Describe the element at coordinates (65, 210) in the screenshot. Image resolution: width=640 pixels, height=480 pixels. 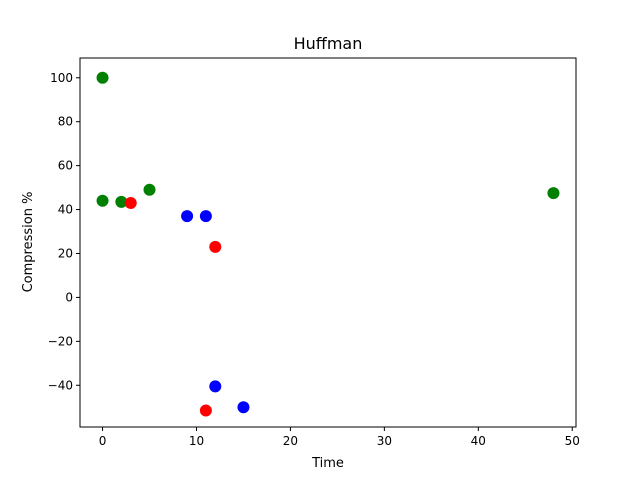
I see `y-tick-label: 40` at that location.